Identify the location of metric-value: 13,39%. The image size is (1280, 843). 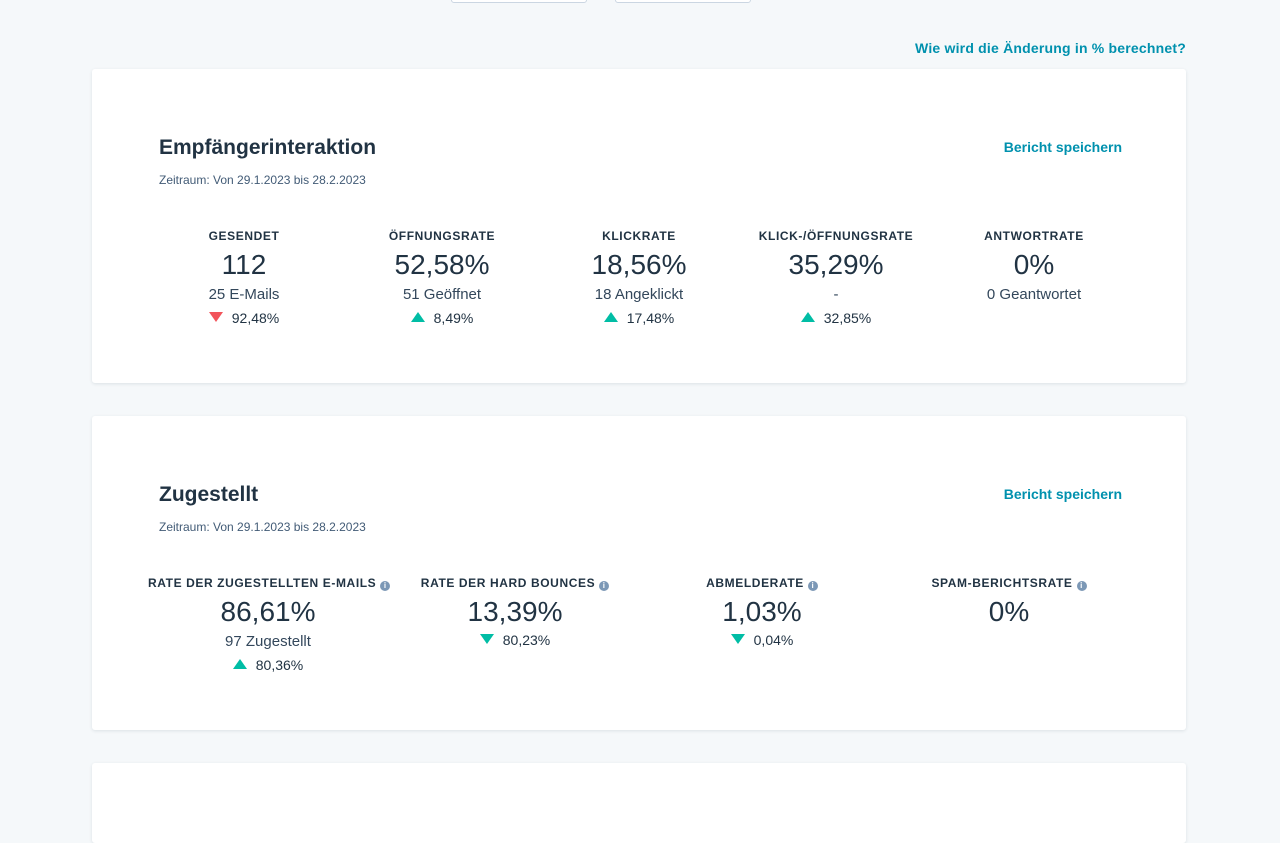
(515, 611).